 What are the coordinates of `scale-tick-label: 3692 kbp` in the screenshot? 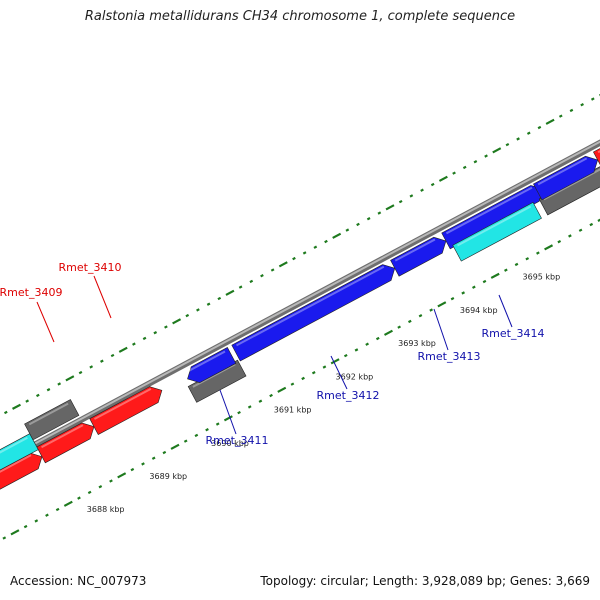 It's located at (355, 376).